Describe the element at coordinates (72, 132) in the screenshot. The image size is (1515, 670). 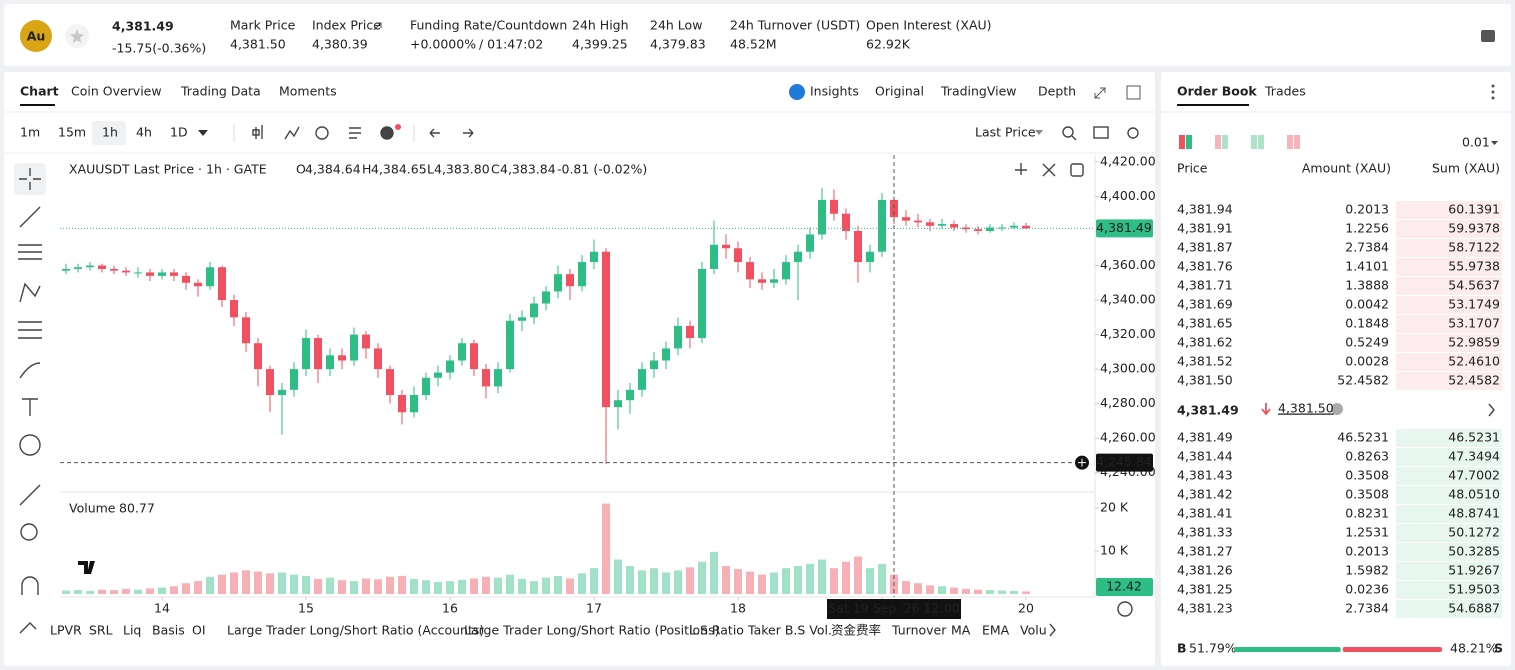
I see `interval: 15m` at that location.